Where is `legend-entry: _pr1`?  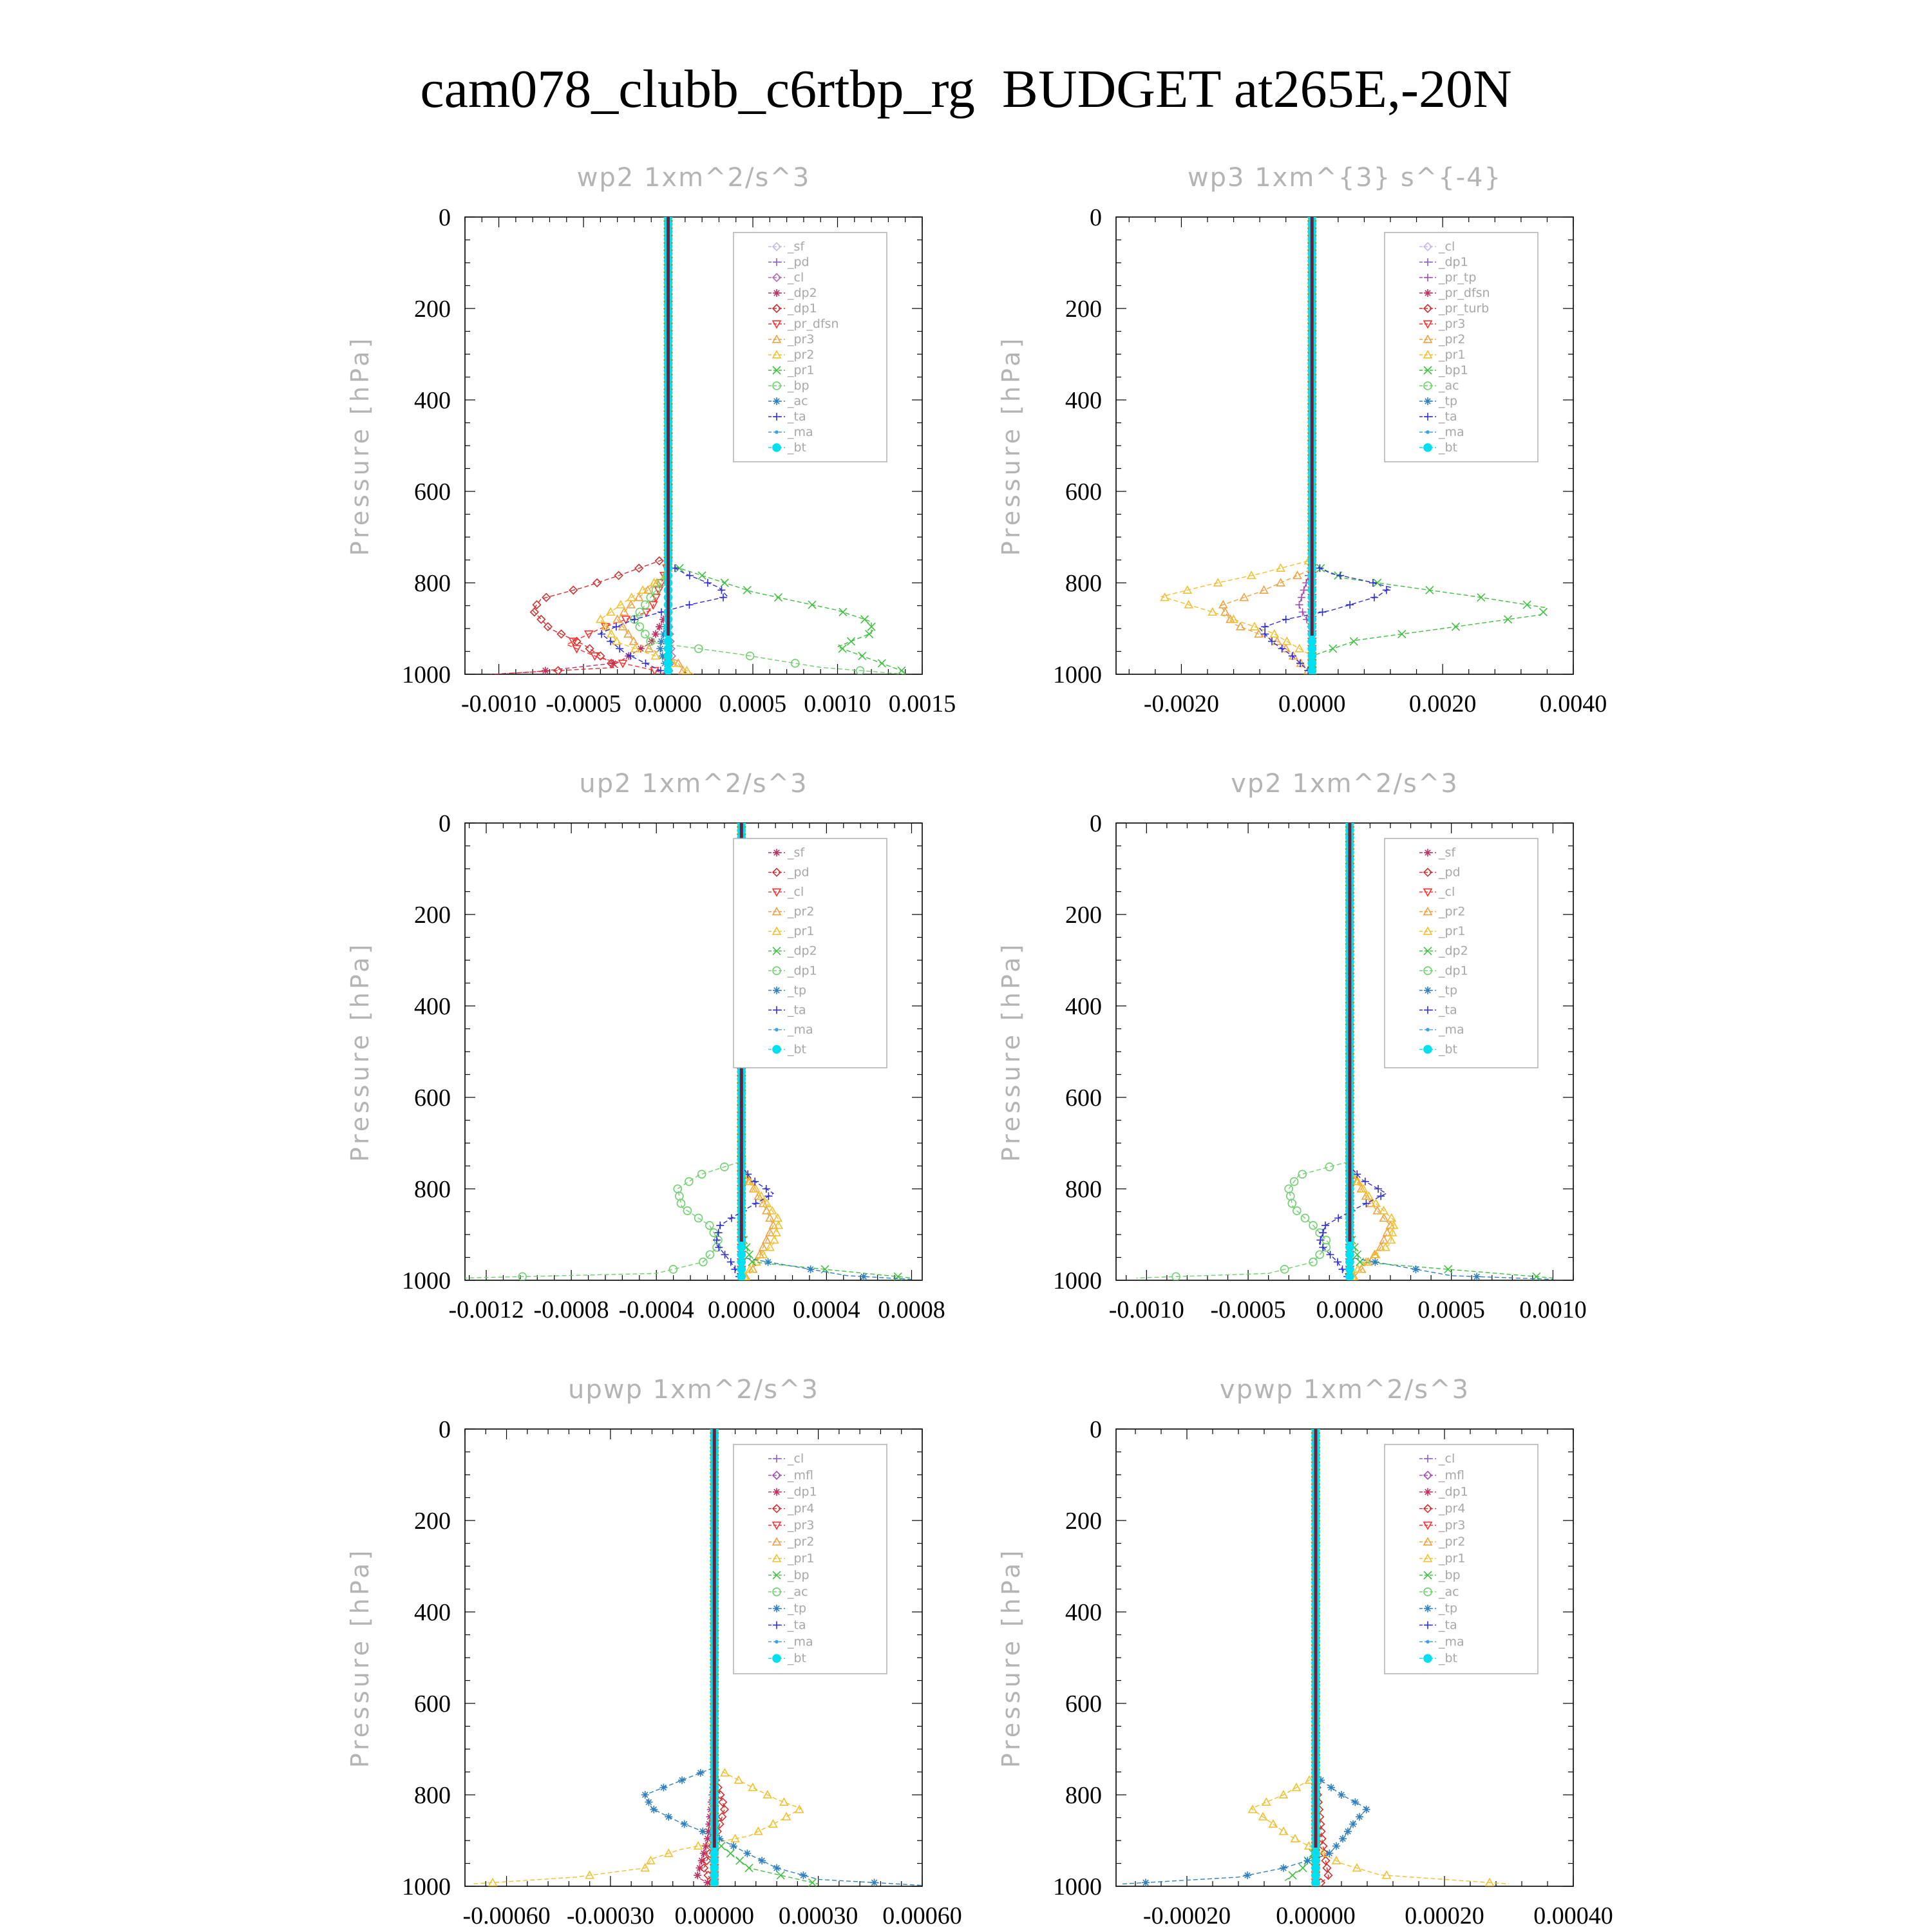
legend-entry: _pr1 is located at coordinates (801, 931).